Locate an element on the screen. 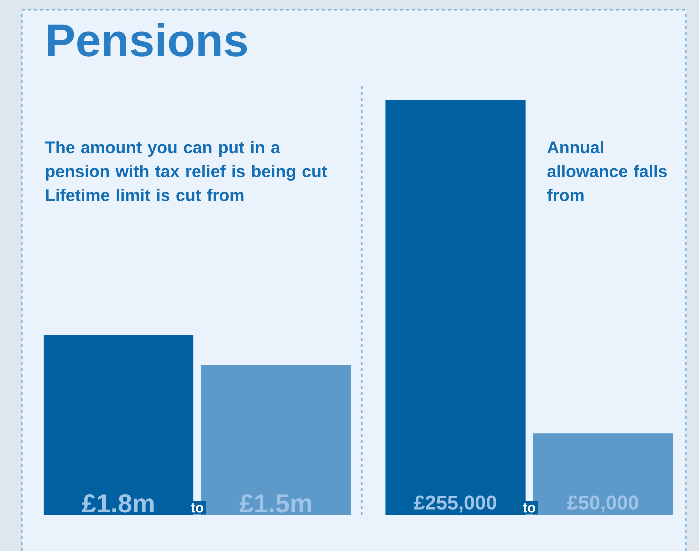  data-label: £50,000 is located at coordinates (602, 504).